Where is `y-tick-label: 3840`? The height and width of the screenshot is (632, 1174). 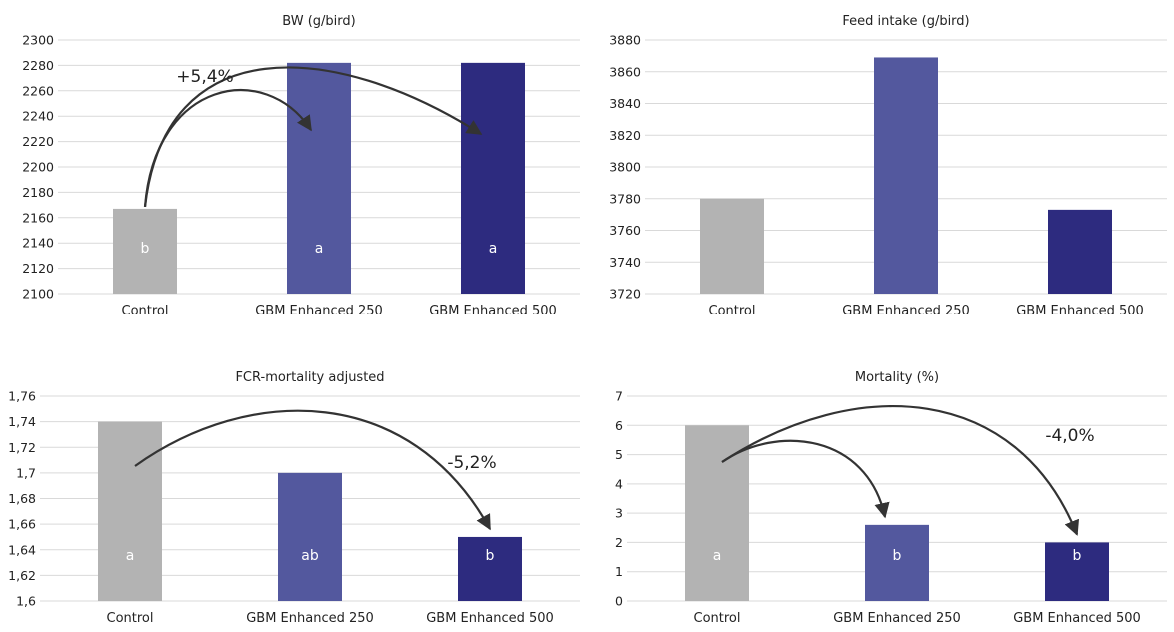 y-tick-label: 3840 is located at coordinates (625, 103).